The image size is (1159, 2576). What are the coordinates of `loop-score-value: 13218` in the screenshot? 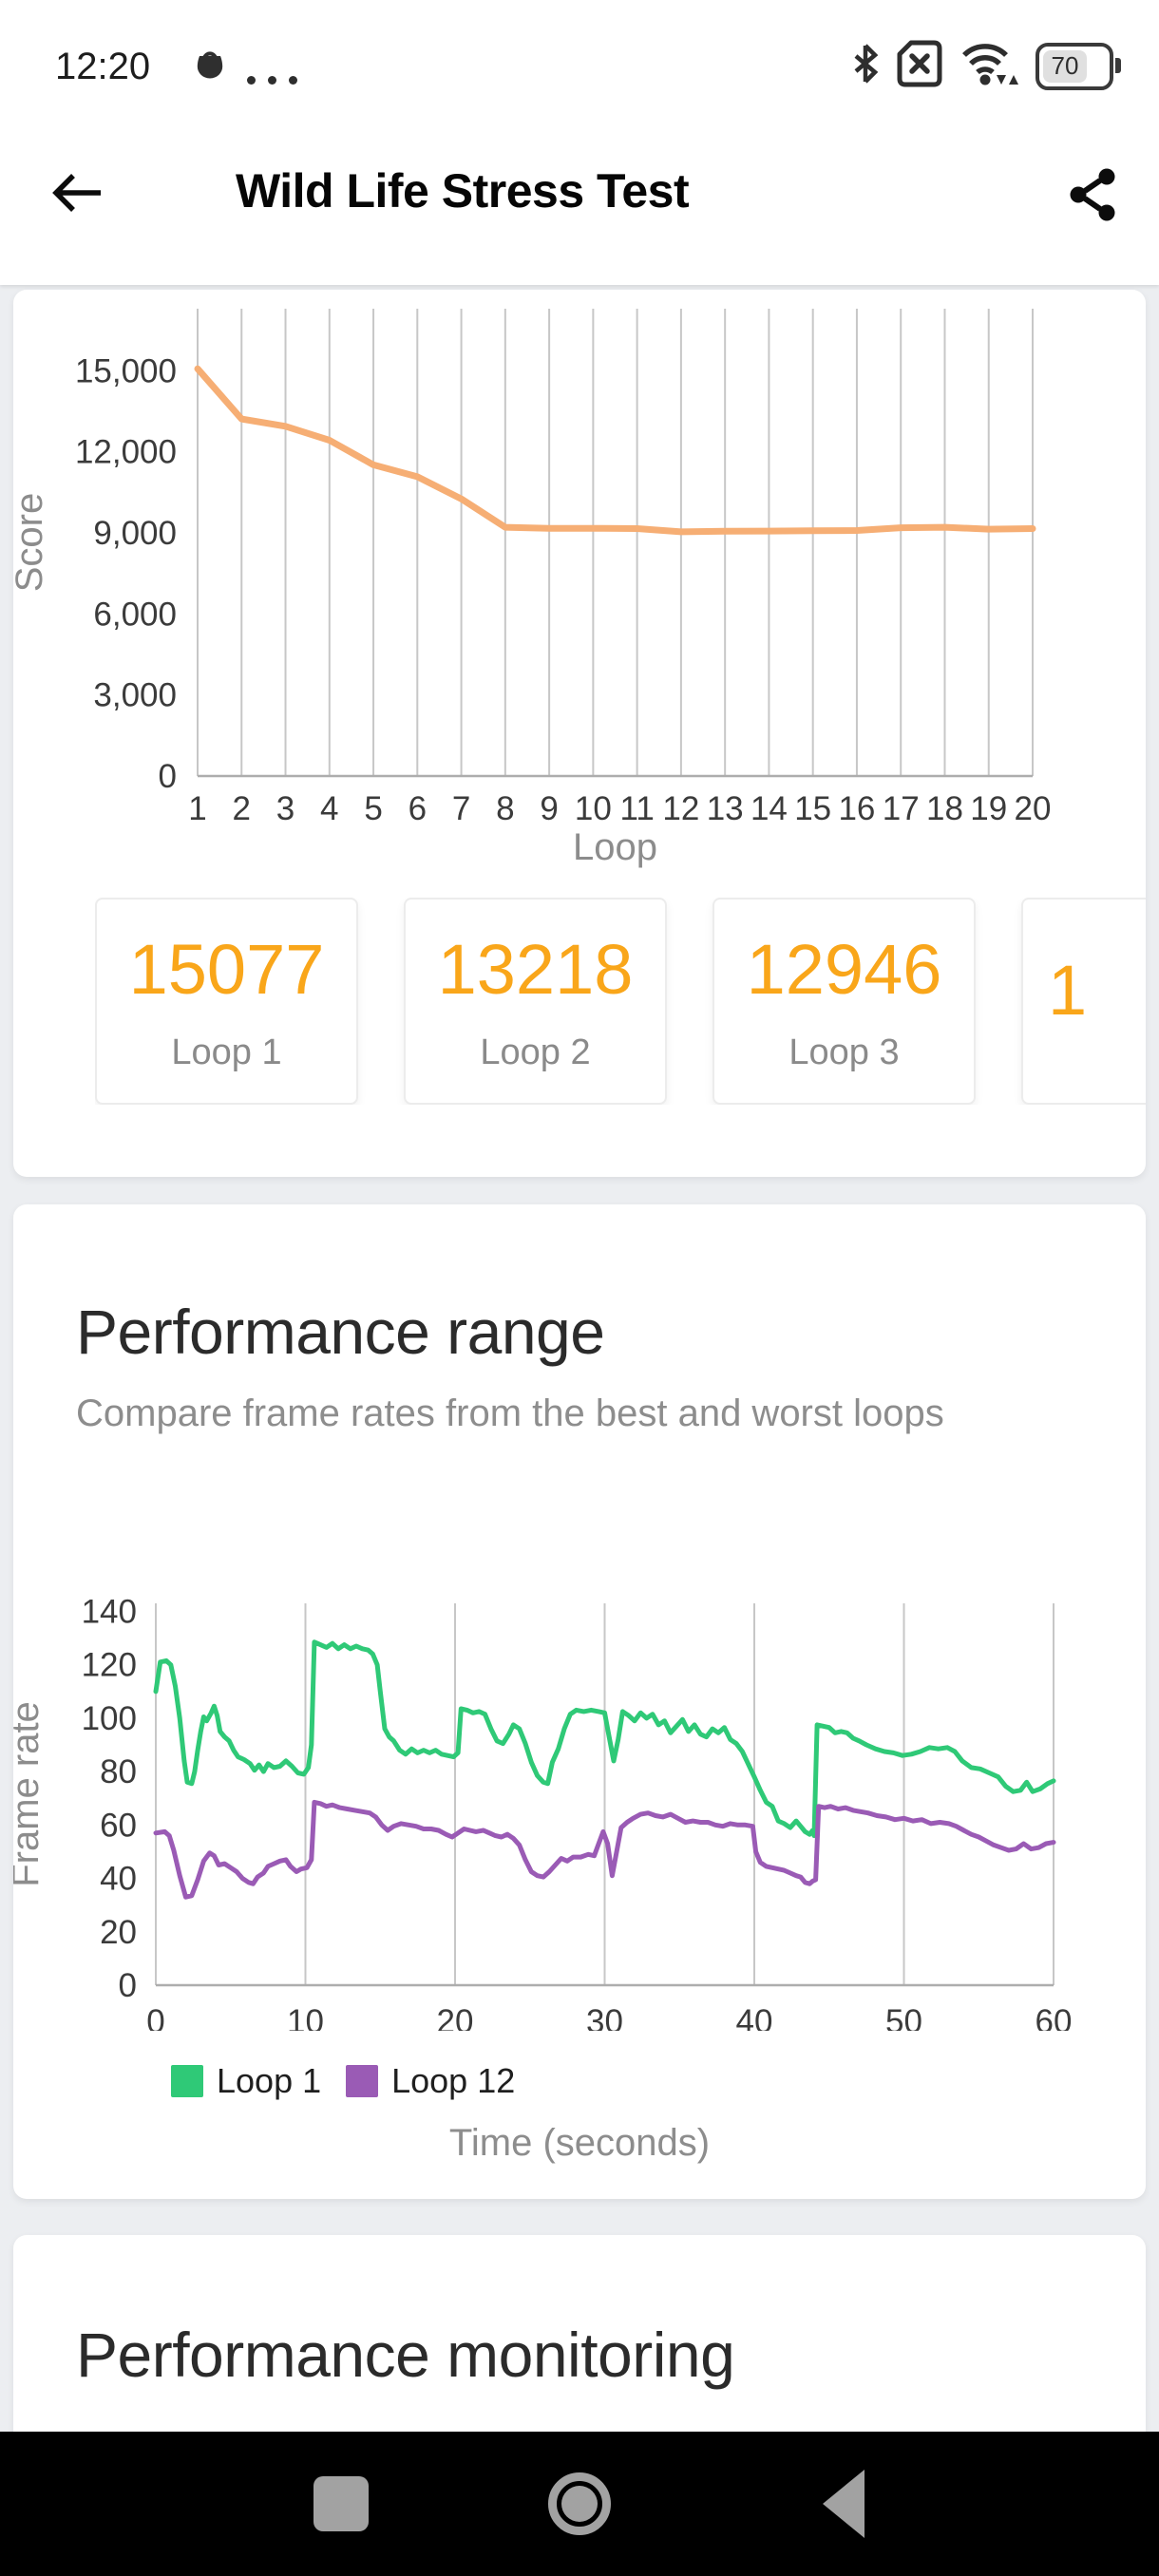 It's located at (535, 969).